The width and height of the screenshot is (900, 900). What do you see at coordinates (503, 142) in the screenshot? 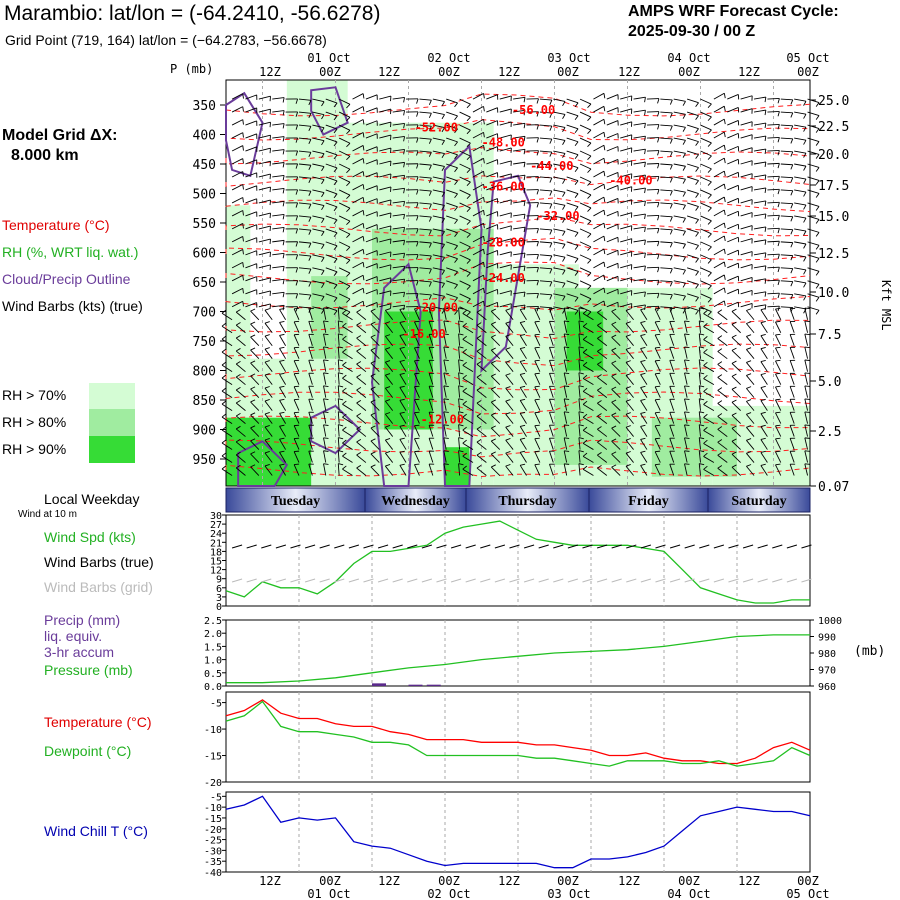
I see `temperature-contour-label: -48.00` at bounding box center [503, 142].